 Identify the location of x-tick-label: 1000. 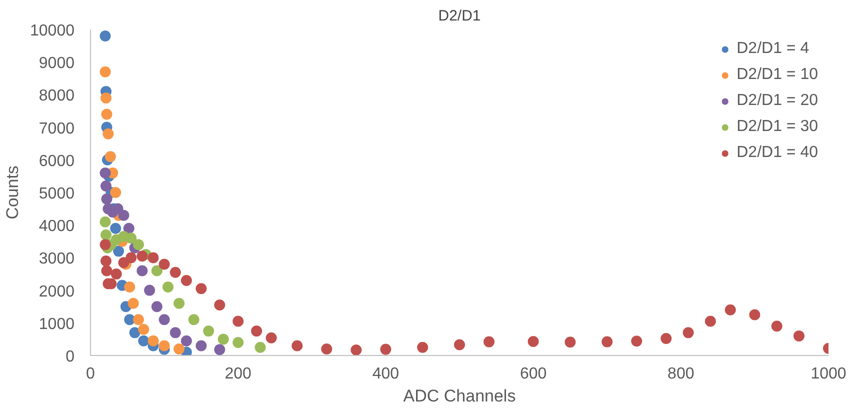
(828, 374).